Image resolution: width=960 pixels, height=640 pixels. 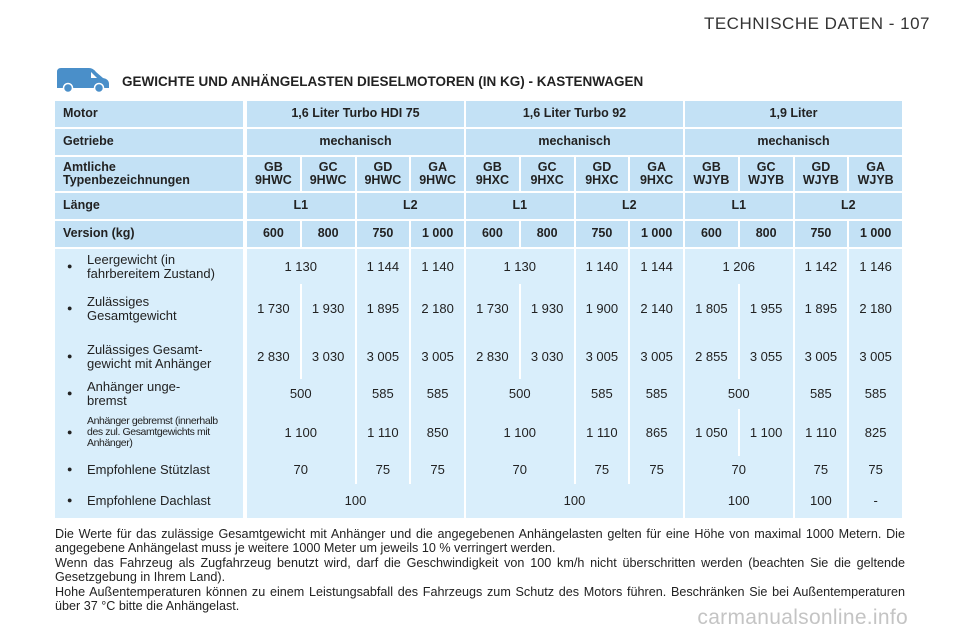 I want to click on header-cell: GC 9HWC, so click(x=328, y=174).